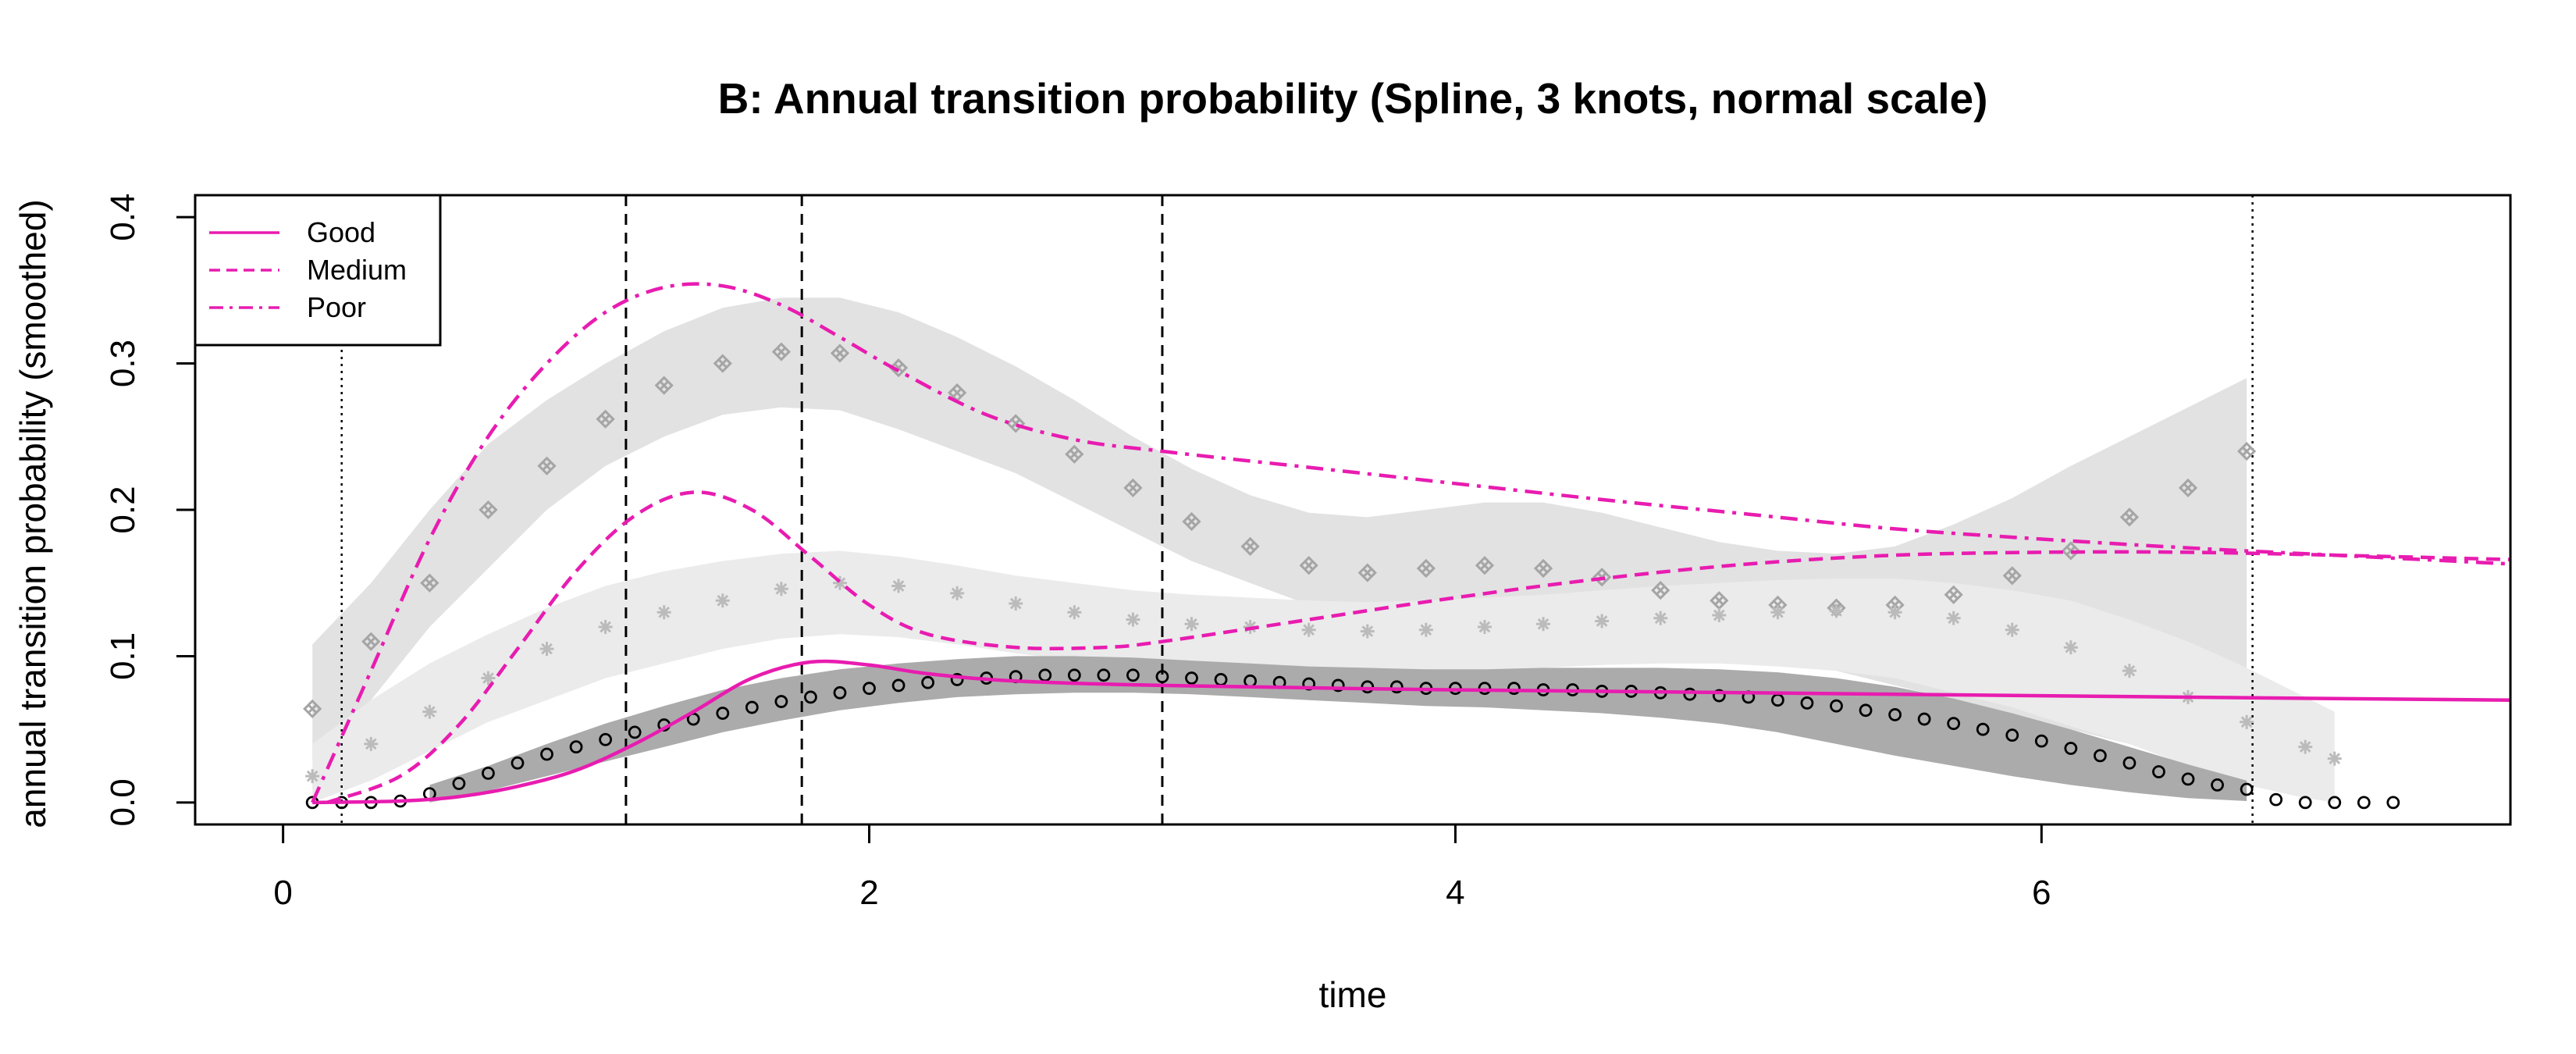 This screenshot has width=2576, height=1054. What do you see at coordinates (123, 802) in the screenshot?
I see `y-tick-label: 0.0` at bounding box center [123, 802].